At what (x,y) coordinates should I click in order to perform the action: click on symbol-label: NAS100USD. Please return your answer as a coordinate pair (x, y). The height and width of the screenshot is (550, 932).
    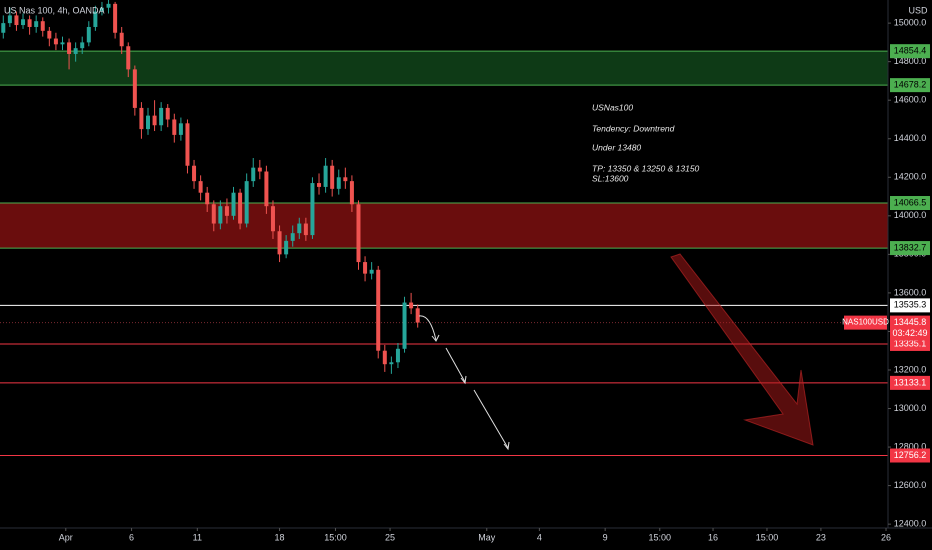
    Looking at the image, I should click on (865, 322).